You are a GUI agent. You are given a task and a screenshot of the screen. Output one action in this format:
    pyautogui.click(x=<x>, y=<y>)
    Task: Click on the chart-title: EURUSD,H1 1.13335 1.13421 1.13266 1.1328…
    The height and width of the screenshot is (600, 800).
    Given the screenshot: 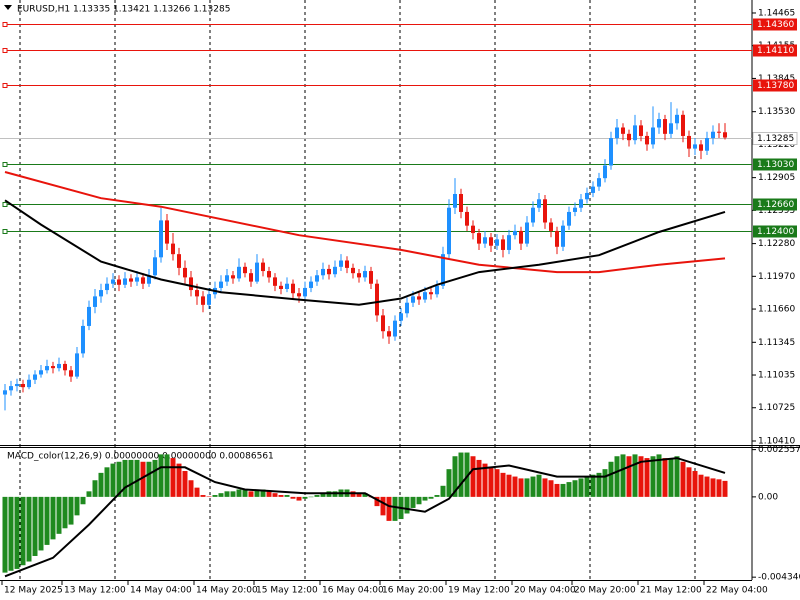 What is the action you would take?
    pyautogui.click(x=123, y=10)
    